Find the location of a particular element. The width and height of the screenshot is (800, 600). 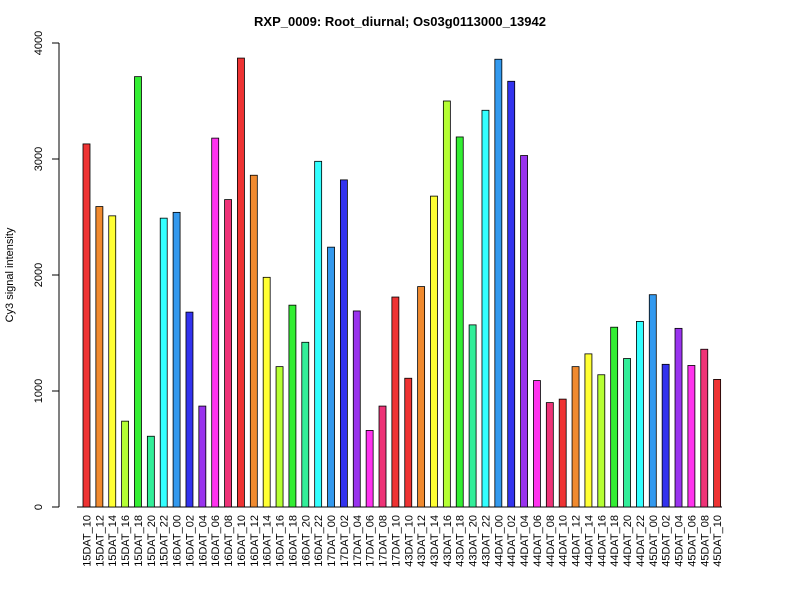

y-axis-ticks: 0 1000 2000 3000 4000 is located at coordinates (46, 270).